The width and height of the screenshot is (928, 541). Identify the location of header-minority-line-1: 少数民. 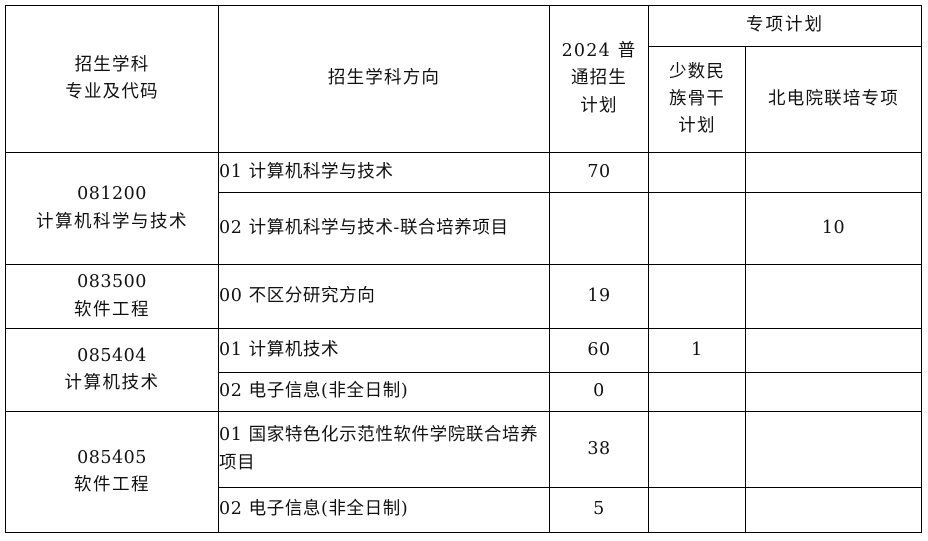
(697, 71).